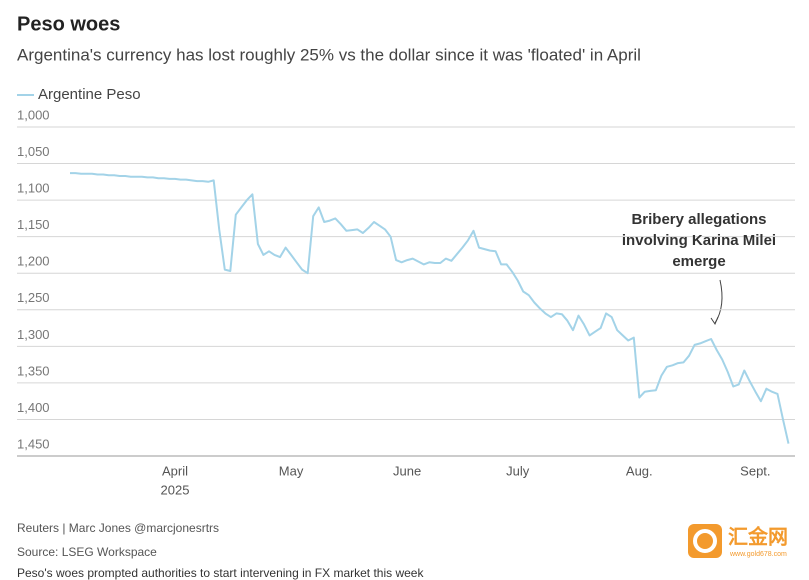 The width and height of the screenshot is (809, 580). Describe the element at coordinates (518, 470) in the screenshot. I see `x-tick-label: July` at that location.